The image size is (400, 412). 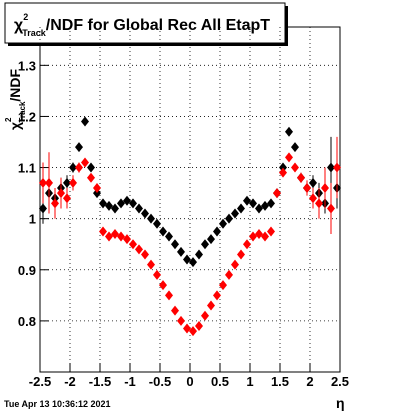 I want to click on x-tick-label: -1, so click(x=130, y=381).